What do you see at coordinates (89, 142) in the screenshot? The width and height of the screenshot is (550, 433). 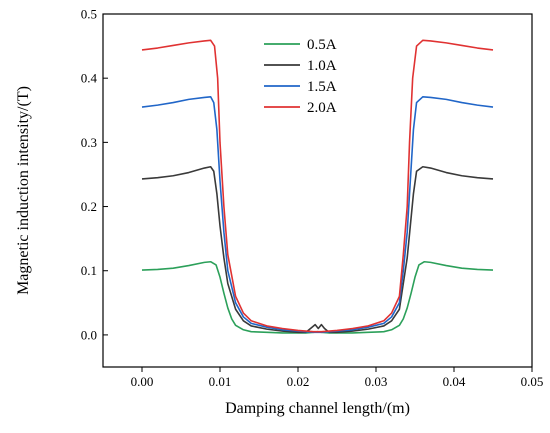 I see `y-tick-label: 0.3` at bounding box center [89, 142].